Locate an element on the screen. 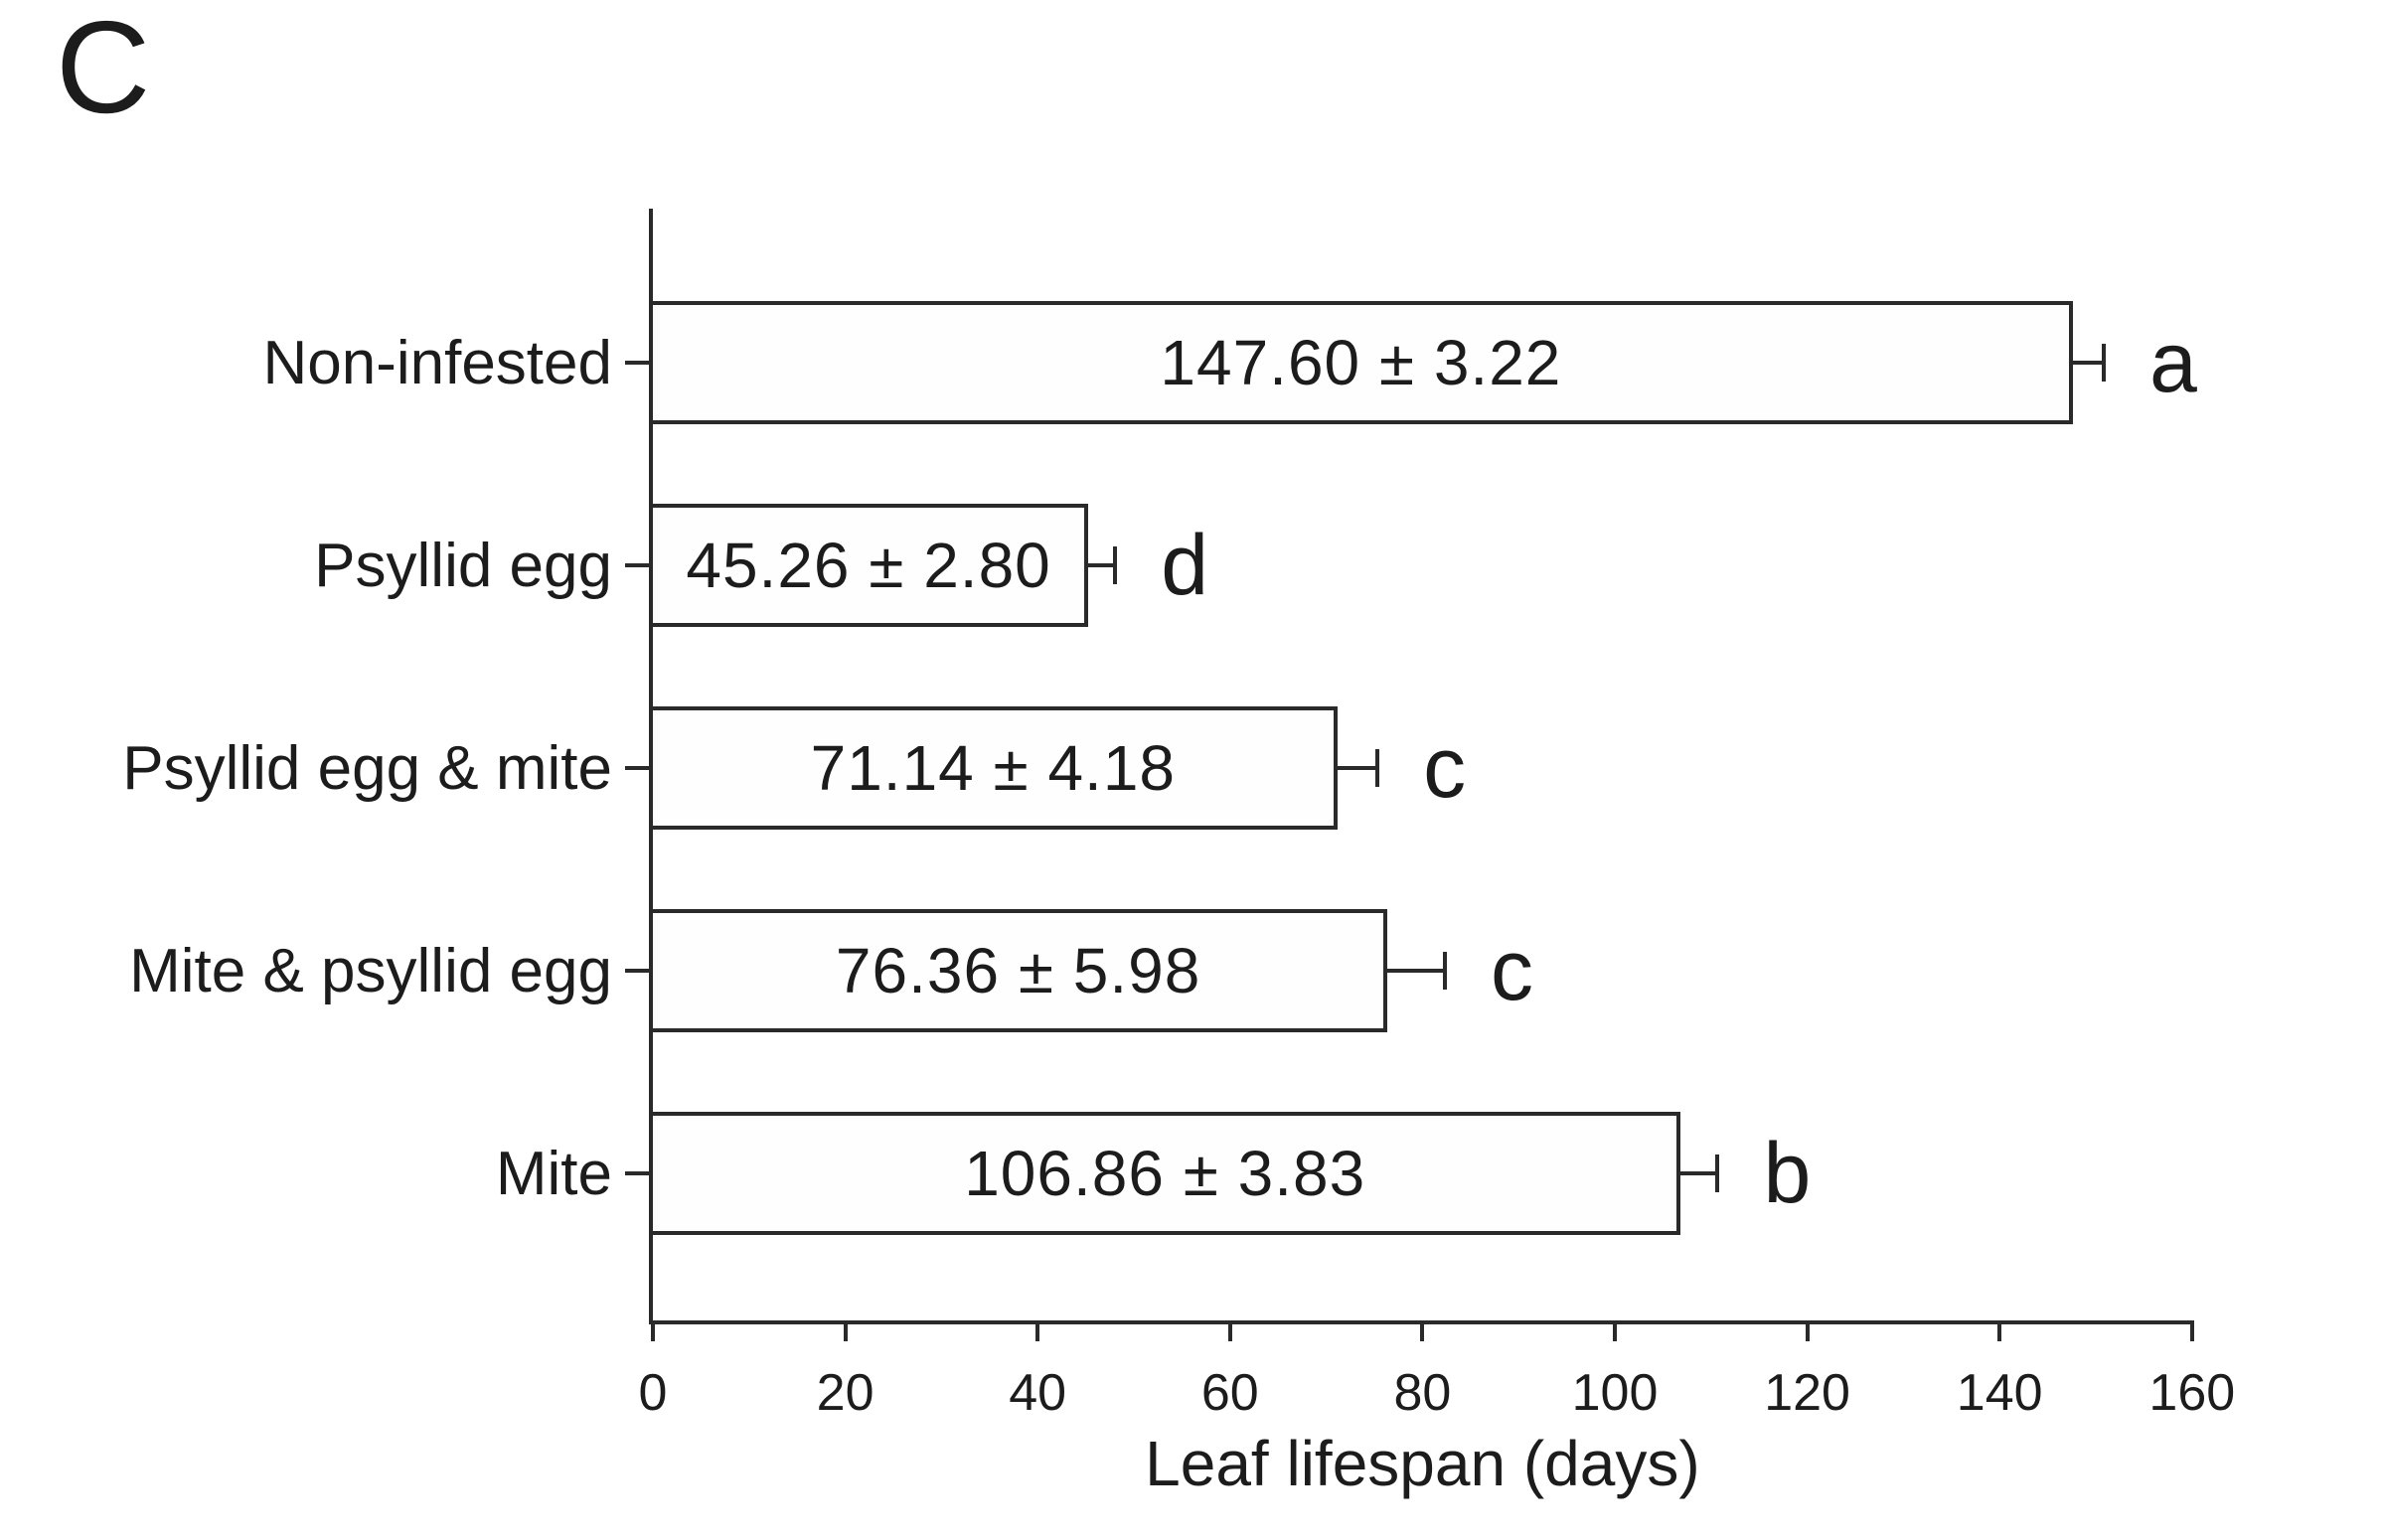 The height and width of the screenshot is (1540, 2383). x-axis-tick-label: 40 is located at coordinates (1038, 1393).